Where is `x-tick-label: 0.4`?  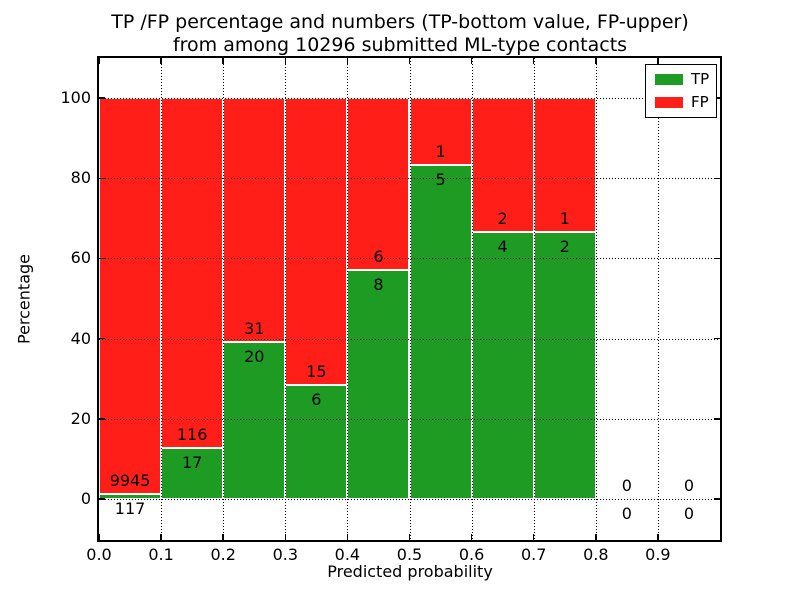
x-tick-label: 0.4 is located at coordinates (347, 554).